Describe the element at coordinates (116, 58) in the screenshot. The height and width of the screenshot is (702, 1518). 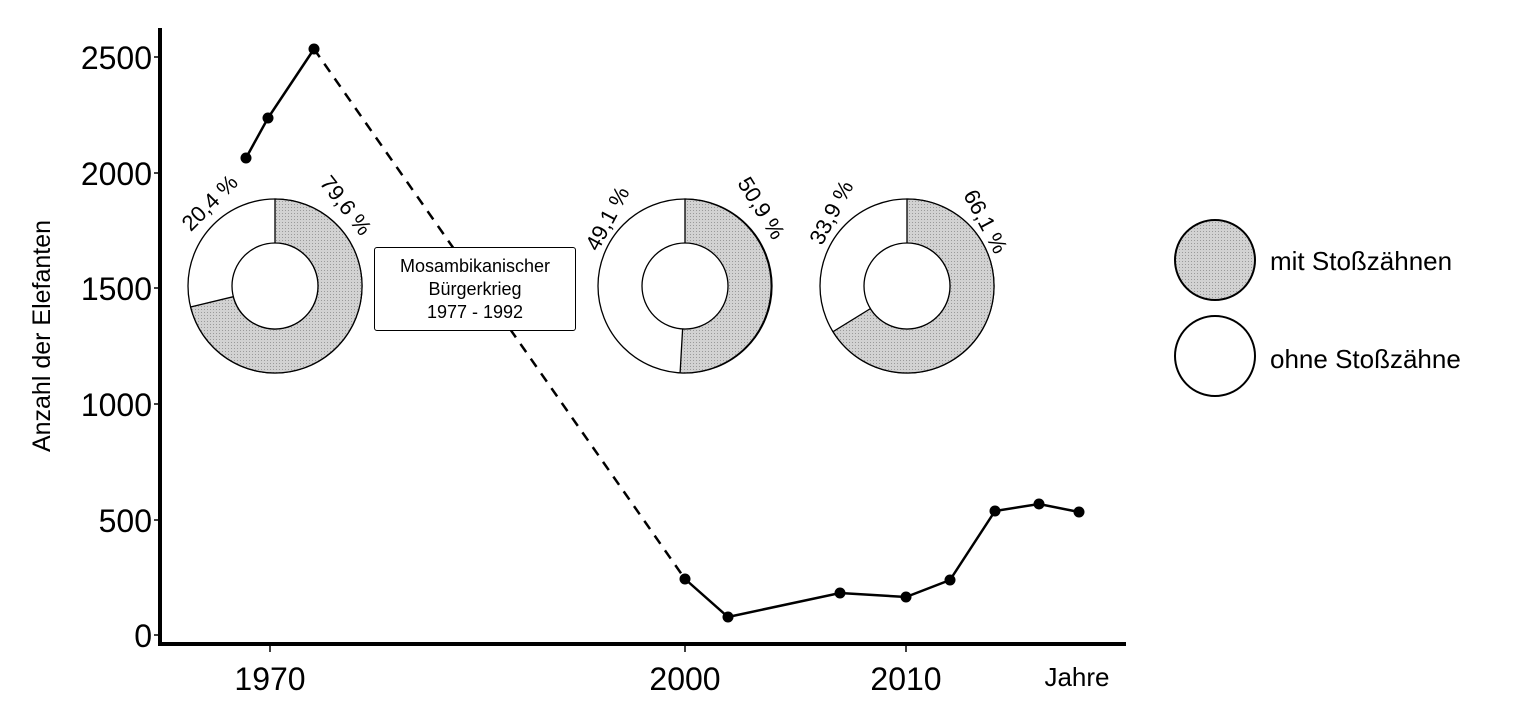
I see `y-tick-label: 2500` at that location.